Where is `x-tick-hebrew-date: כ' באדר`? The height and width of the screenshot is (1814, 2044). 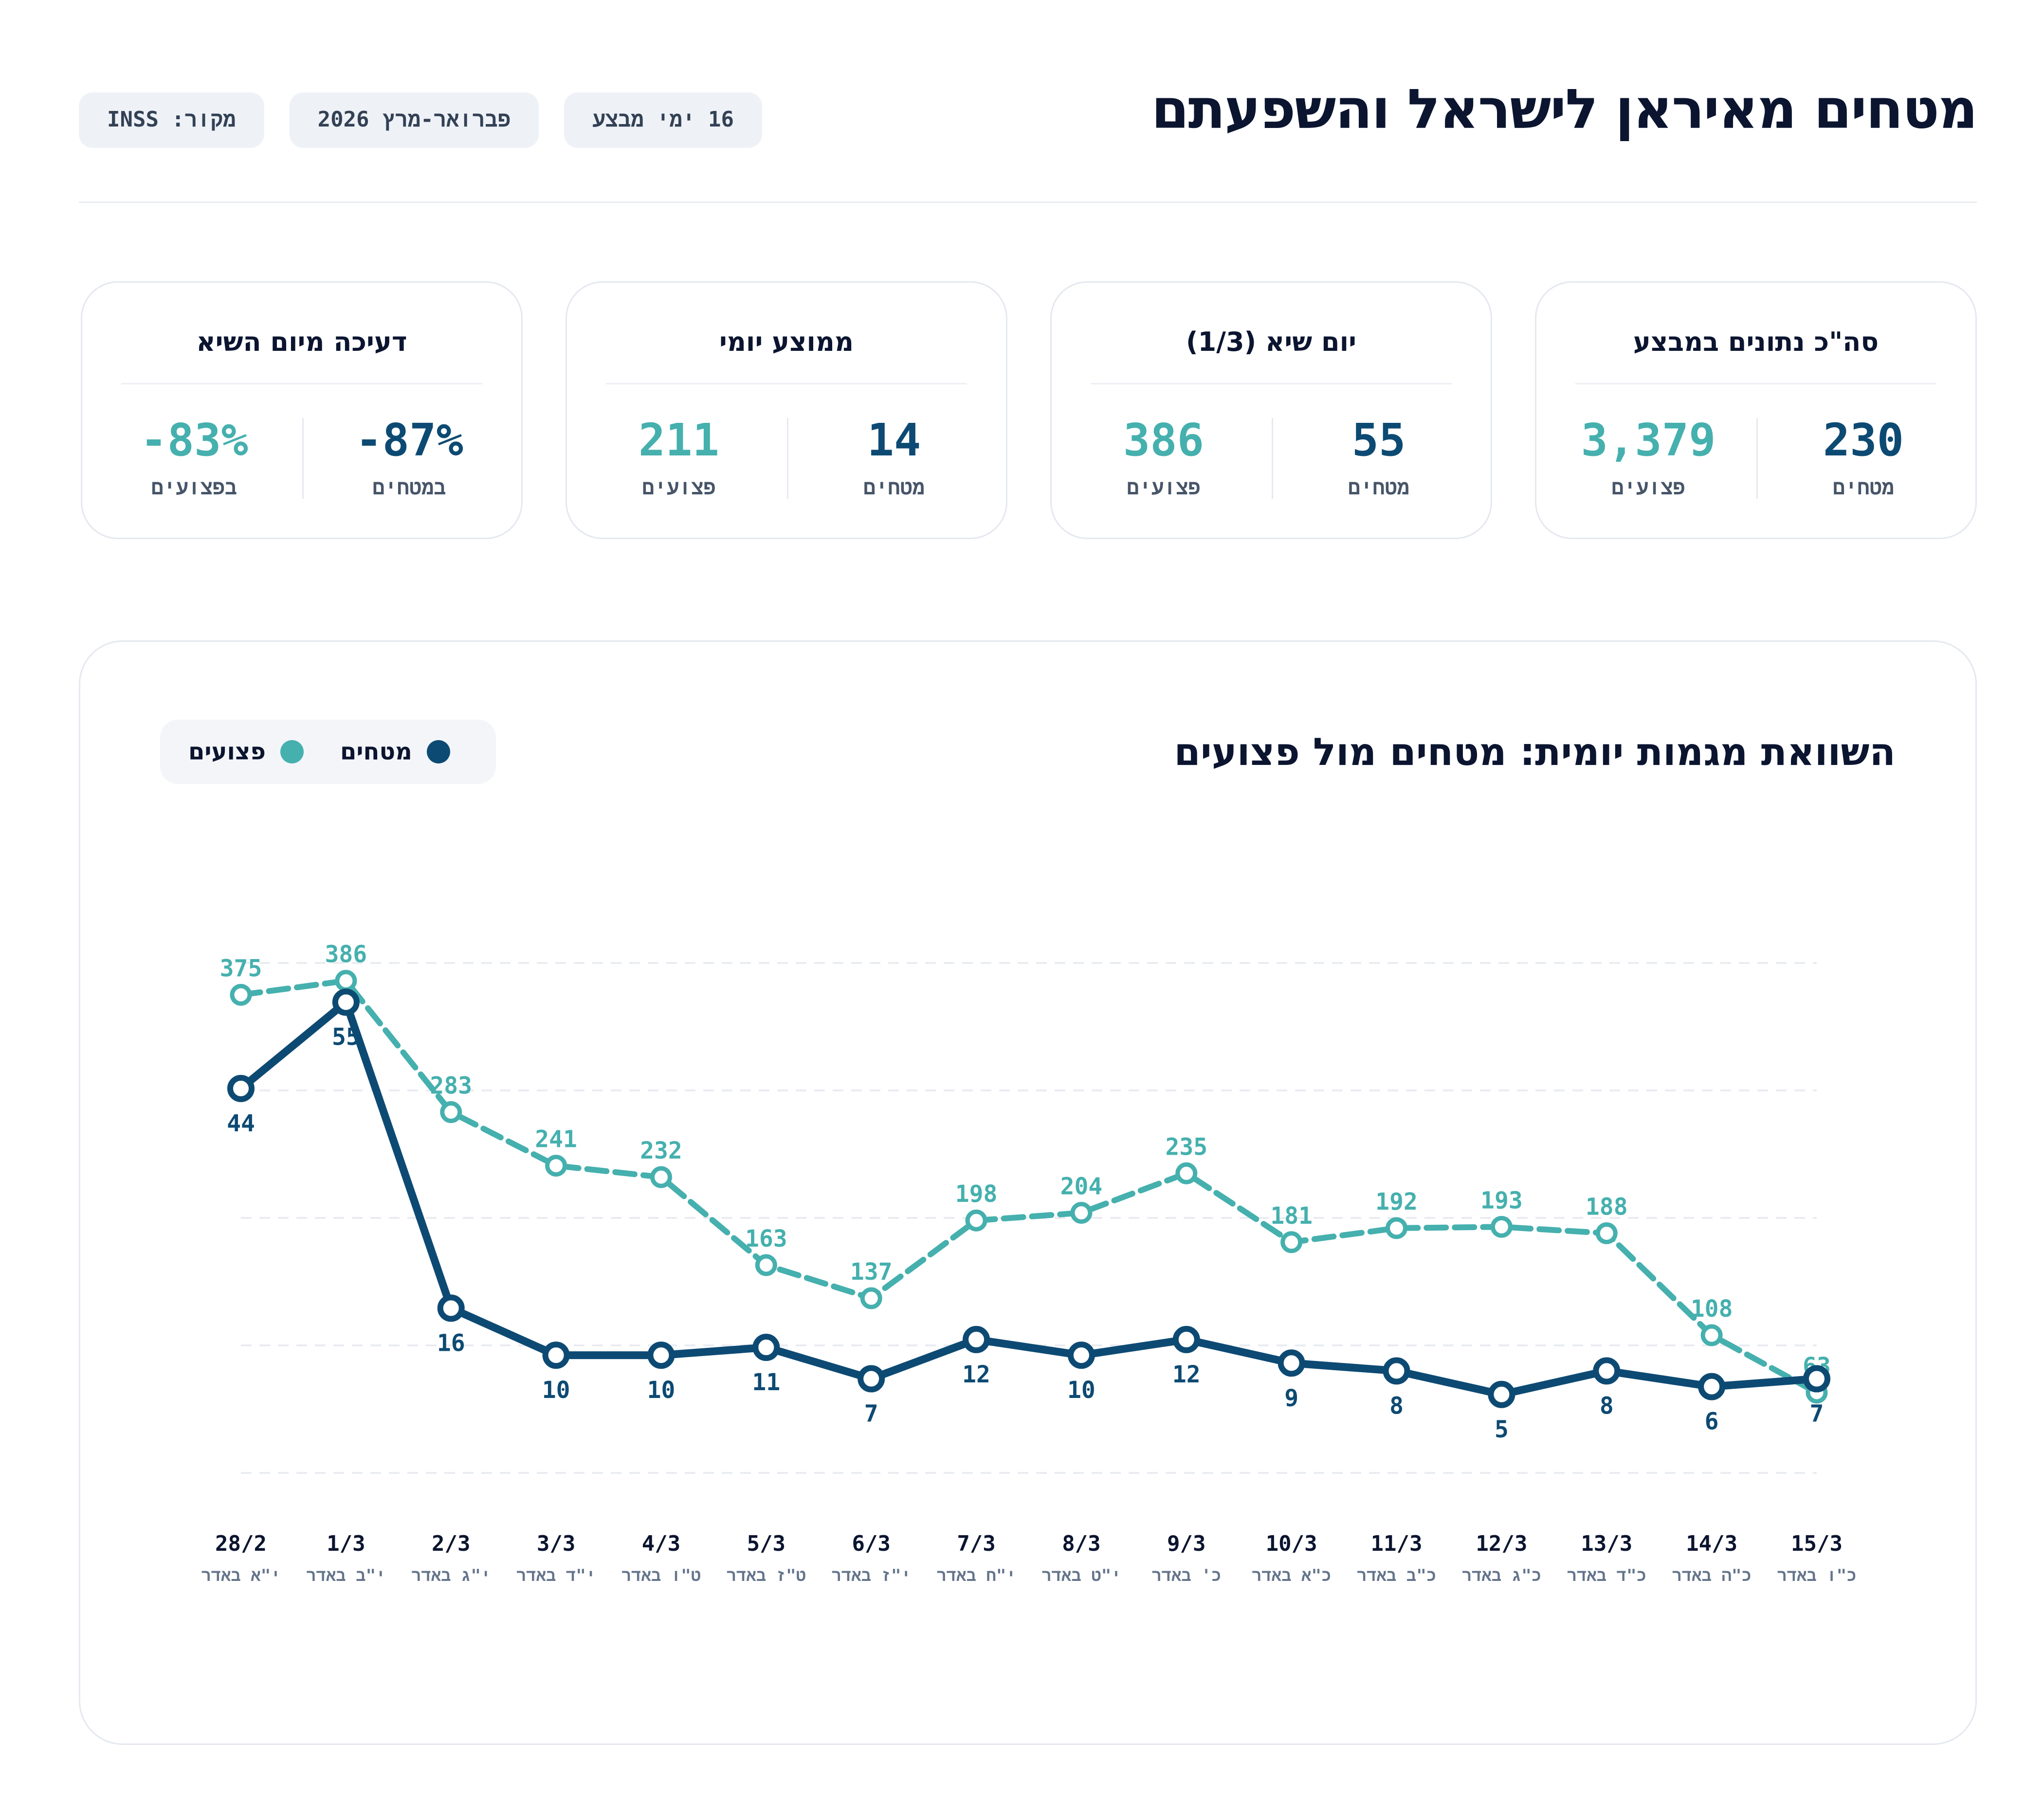 x-tick-hebrew-date: כ' באדר is located at coordinates (1186, 1575).